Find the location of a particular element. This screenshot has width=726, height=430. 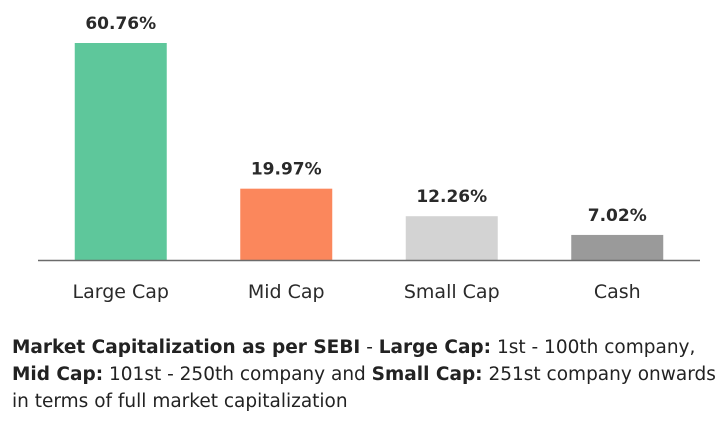

footnote-text-3: 101st - 250th company and is located at coordinates (237, 374).